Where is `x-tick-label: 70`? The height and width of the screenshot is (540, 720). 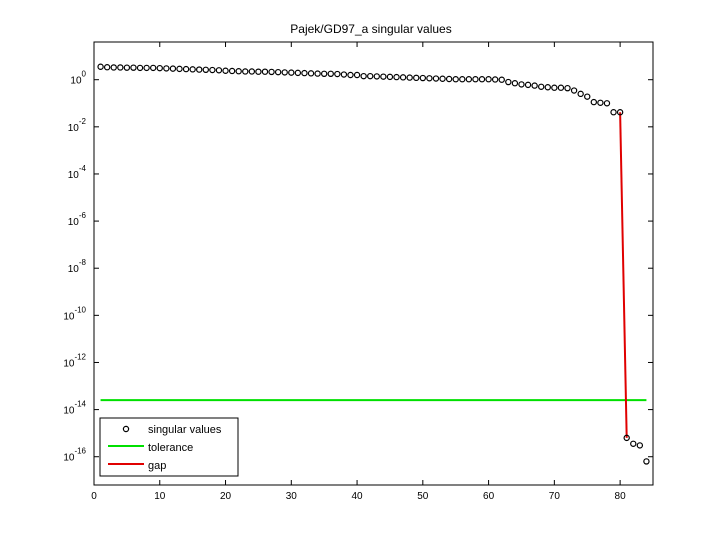
x-tick-label: 70 is located at coordinates (555, 496).